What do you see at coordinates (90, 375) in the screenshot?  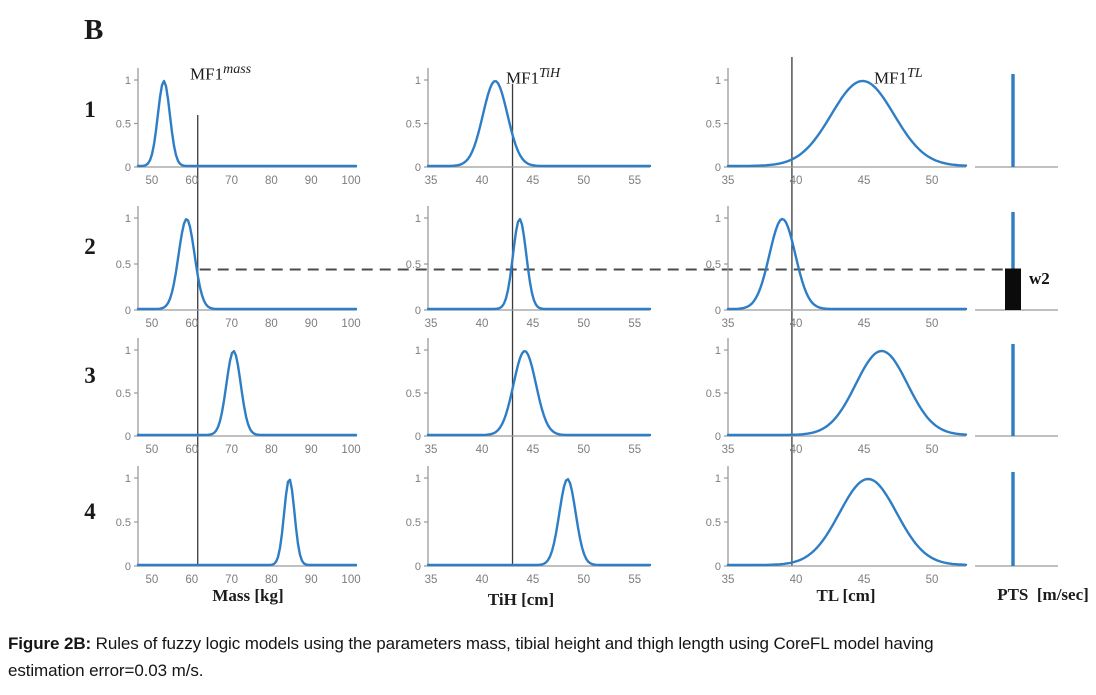 I see `rule-row-label-3: 3` at bounding box center [90, 375].